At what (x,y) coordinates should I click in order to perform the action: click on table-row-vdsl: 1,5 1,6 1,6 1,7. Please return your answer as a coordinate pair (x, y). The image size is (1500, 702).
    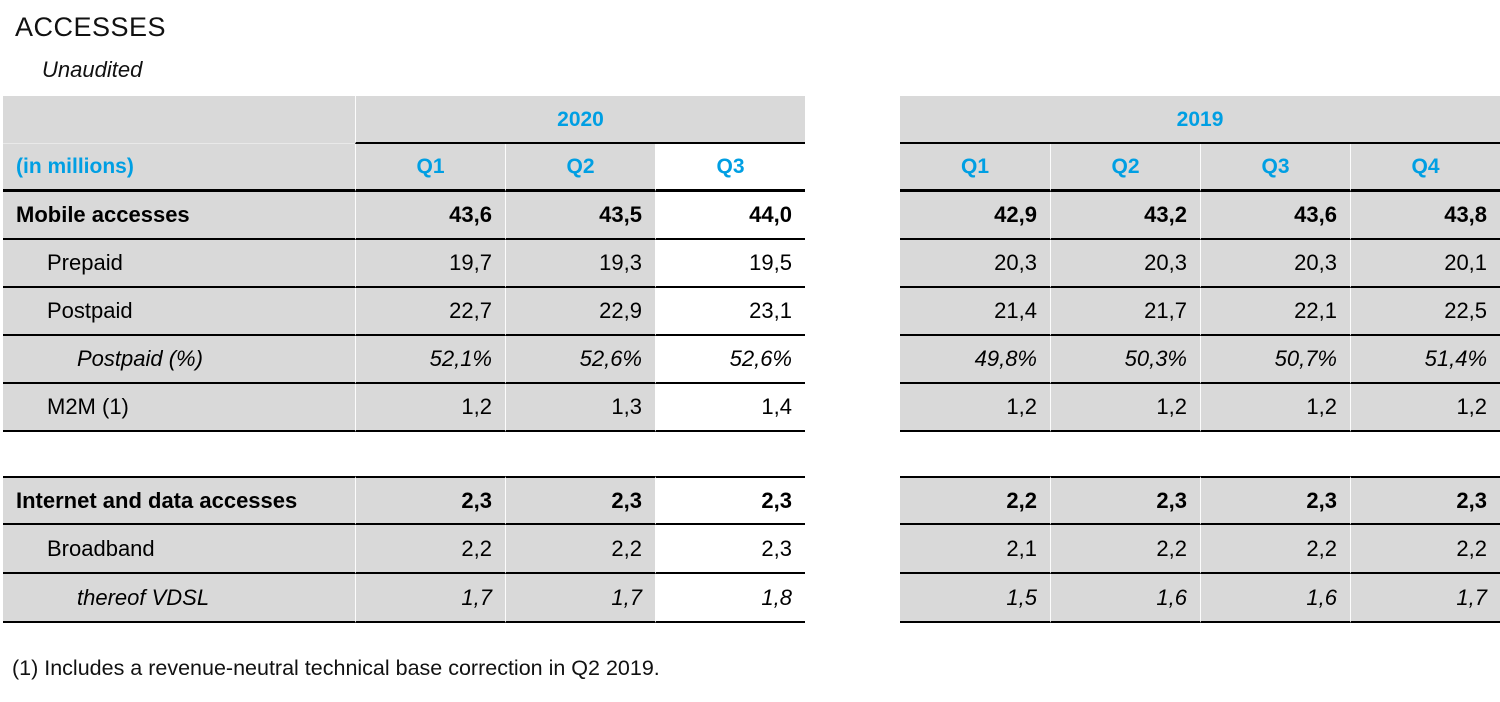
    Looking at the image, I should click on (1200, 598).